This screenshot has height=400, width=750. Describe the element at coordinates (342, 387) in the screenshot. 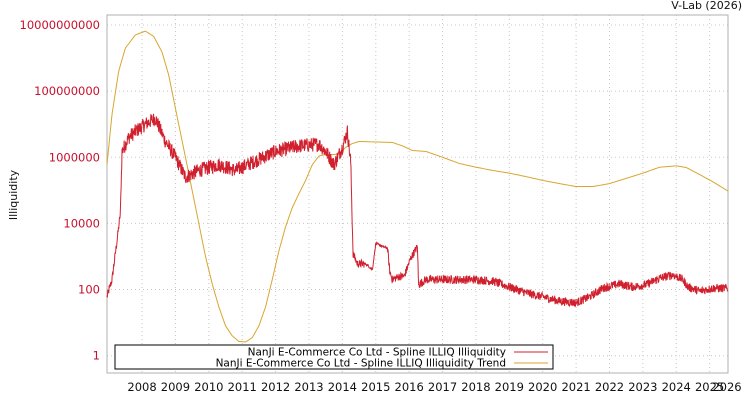

I see `x-tick-label: 2014` at that location.